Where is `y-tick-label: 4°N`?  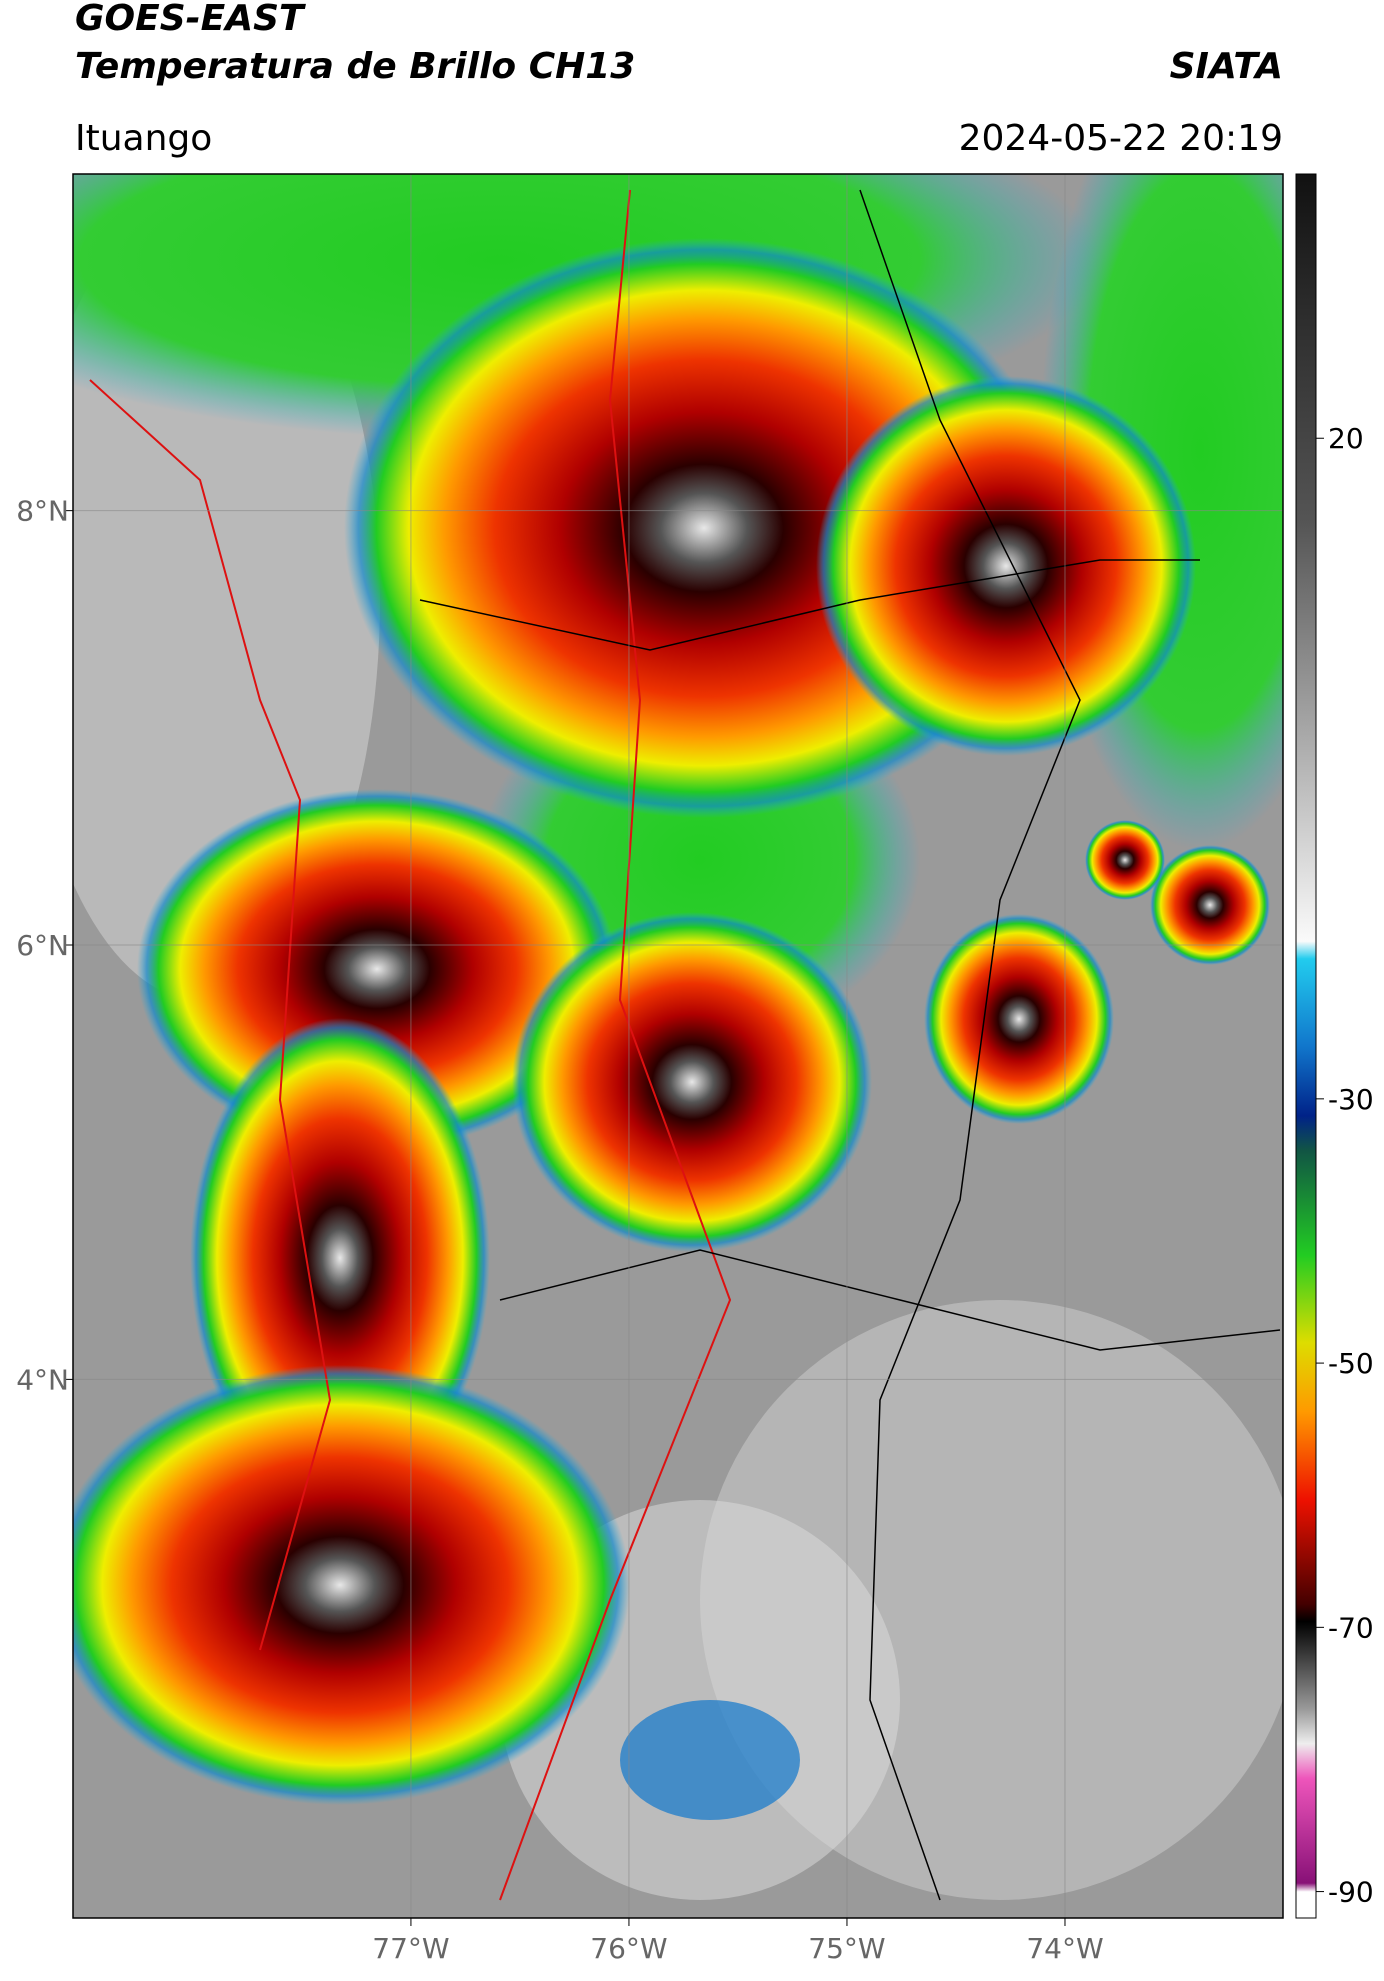
y-tick-label: 4°N is located at coordinates (42, 1379).